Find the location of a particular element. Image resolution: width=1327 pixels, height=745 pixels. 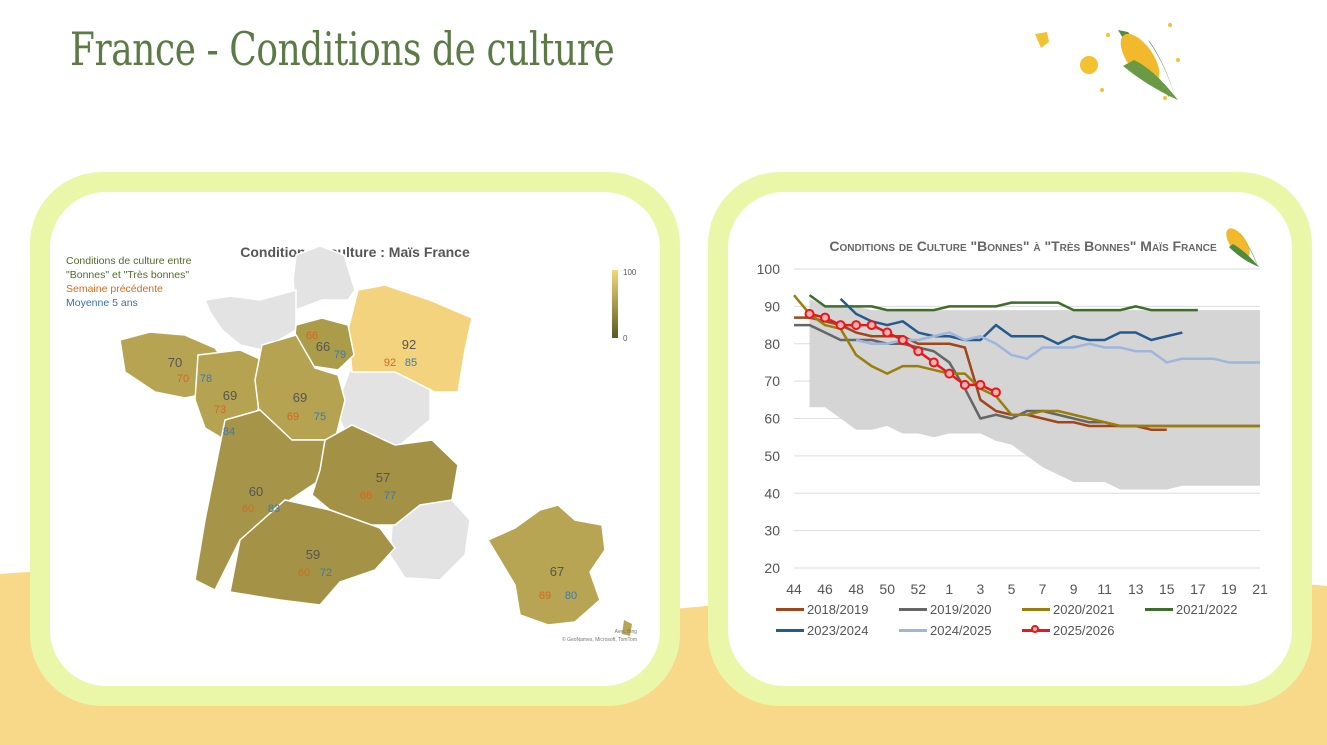

legend-previous-week: Semaine précédente is located at coordinates (114, 289).